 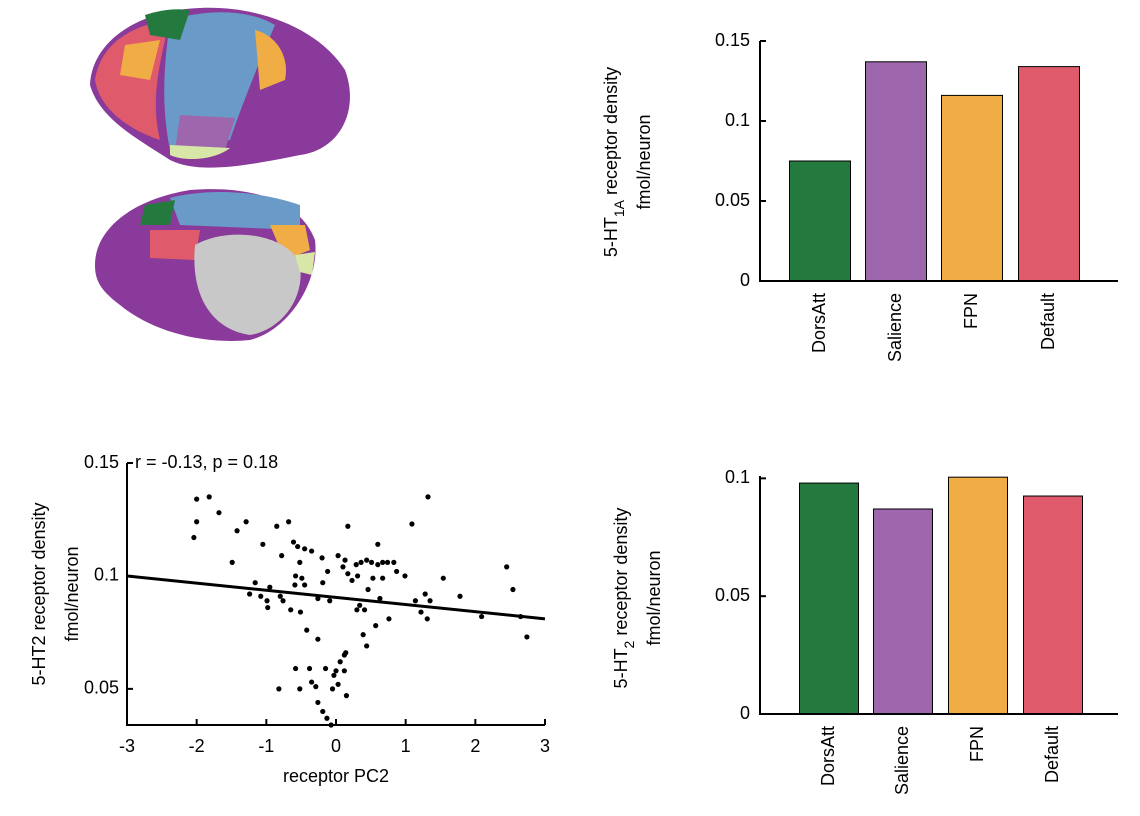 I want to click on y-tick-label: 0.1, so click(x=737, y=120).